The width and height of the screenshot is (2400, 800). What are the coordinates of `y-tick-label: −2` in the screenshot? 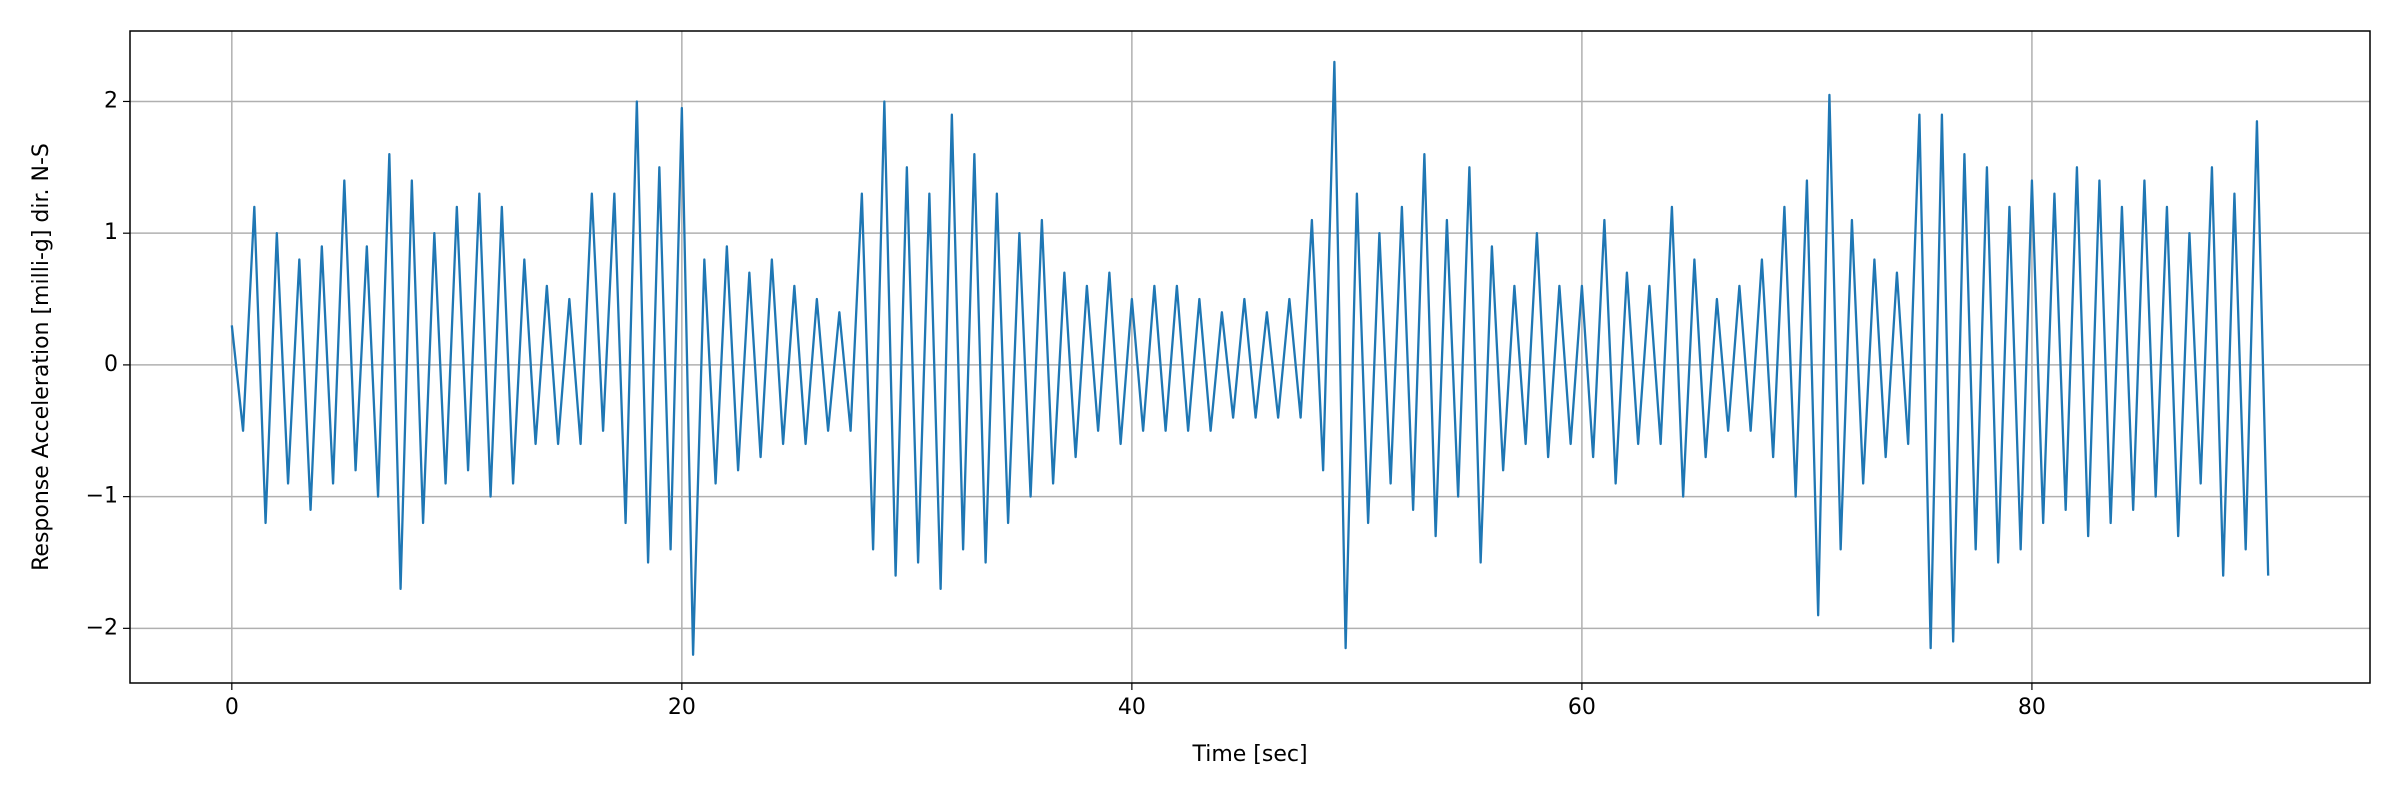 It's located at (102, 627).